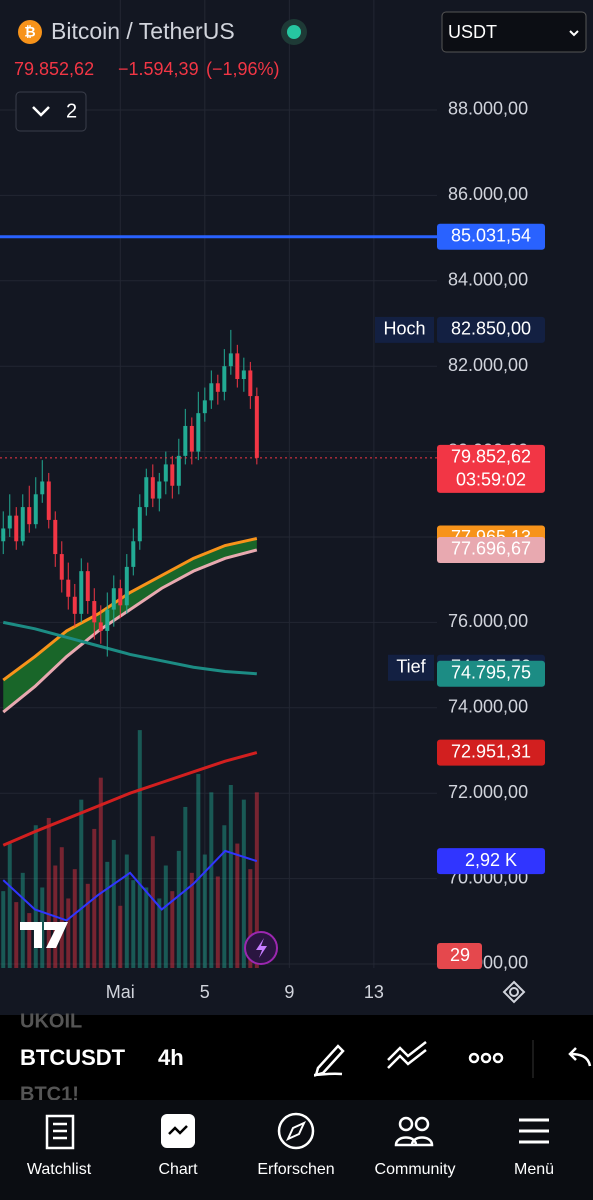  Describe the element at coordinates (488, 280) in the screenshot. I see `y-tick-label: 84.000,00` at that location.